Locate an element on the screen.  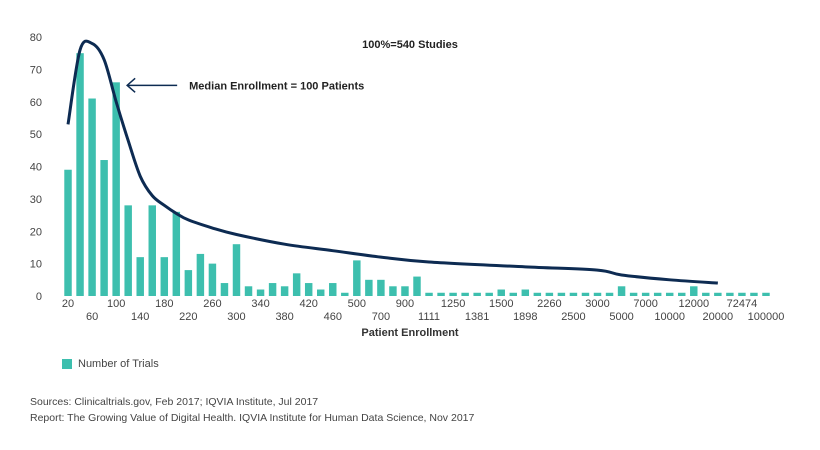
x-tick-label: 340 is located at coordinates (260, 304).